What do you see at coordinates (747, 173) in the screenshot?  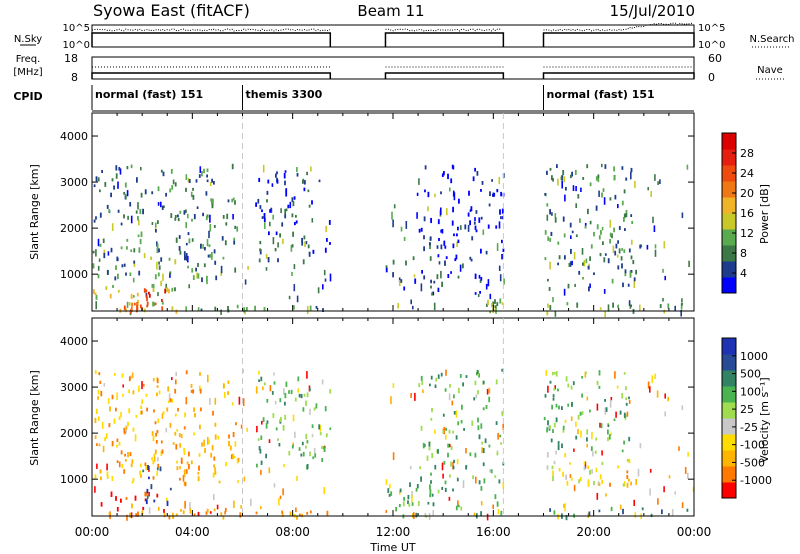 I see `colorbar-ticklabel: 24` at bounding box center [747, 173].